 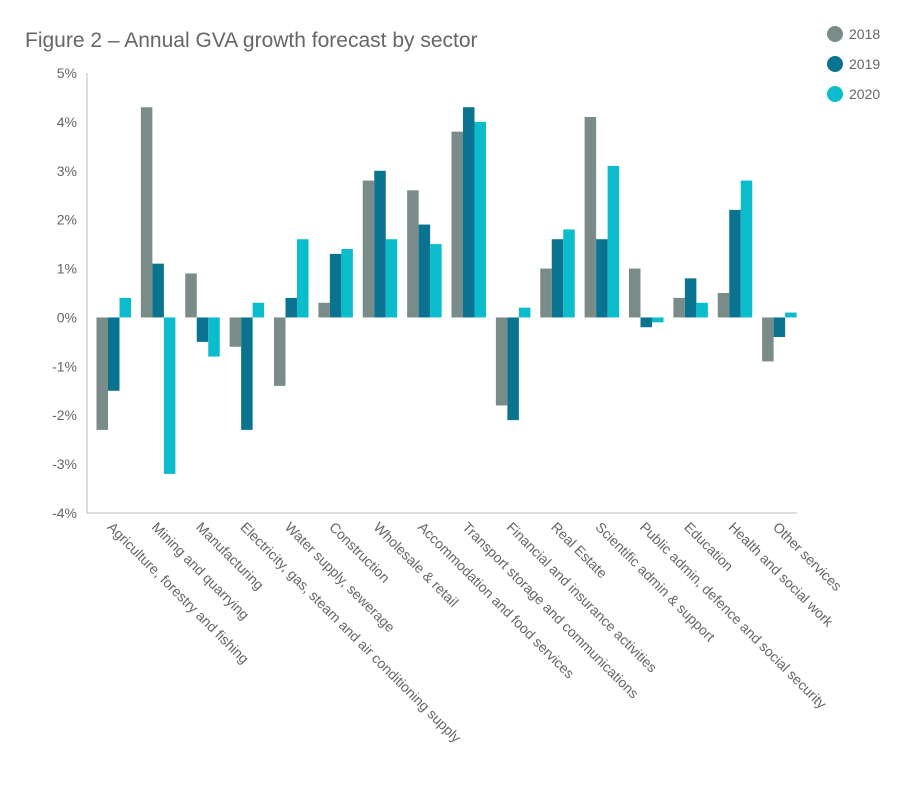 I want to click on y-tick-label: 1%, so click(x=67, y=269).